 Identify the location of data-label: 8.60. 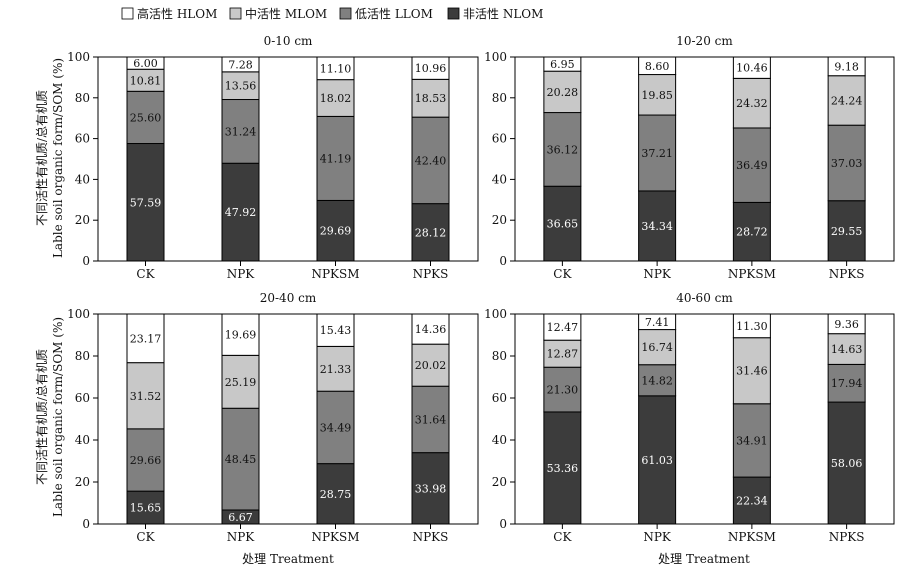
(657, 66).